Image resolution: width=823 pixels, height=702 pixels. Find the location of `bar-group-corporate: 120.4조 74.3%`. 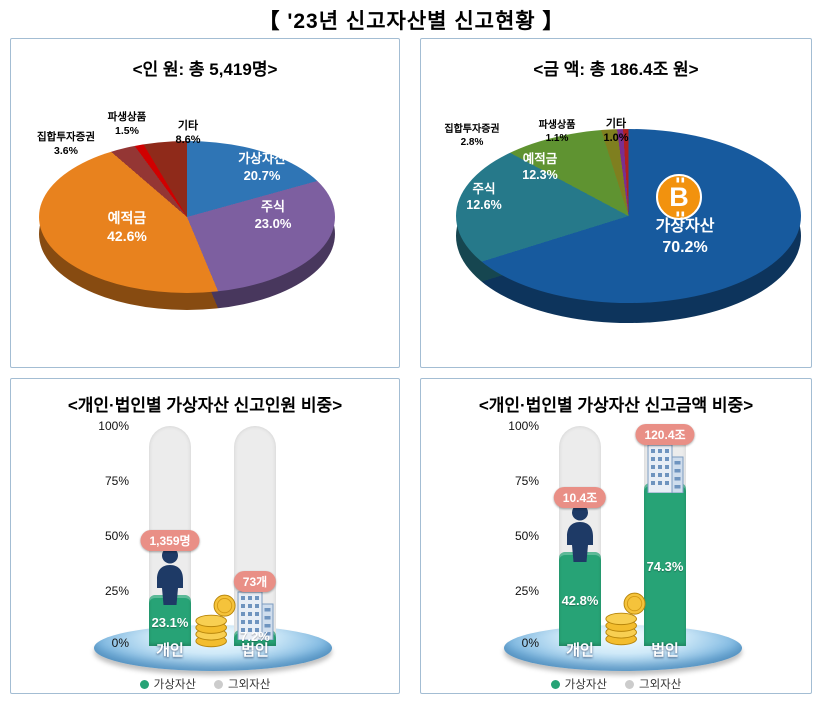

bar-group-corporate: 120.4조 74.3% is located at coordinates (665, 535).